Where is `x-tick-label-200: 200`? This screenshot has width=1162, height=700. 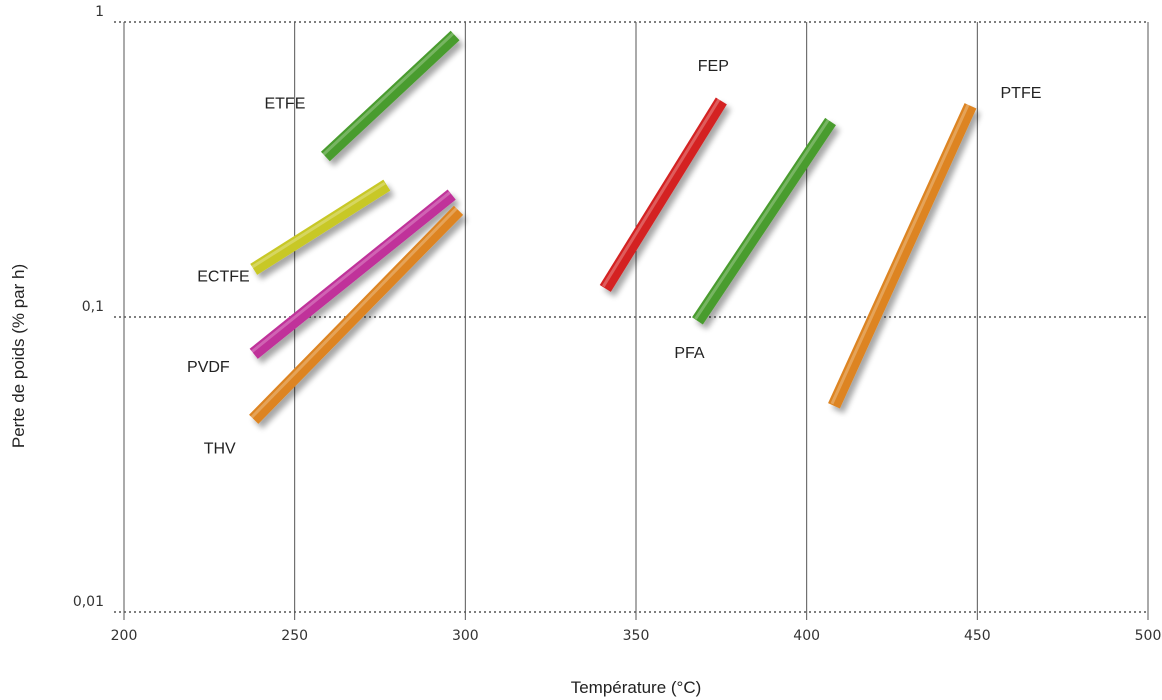 x-tick-label-200: 200 is located at coordinates (124, 636).